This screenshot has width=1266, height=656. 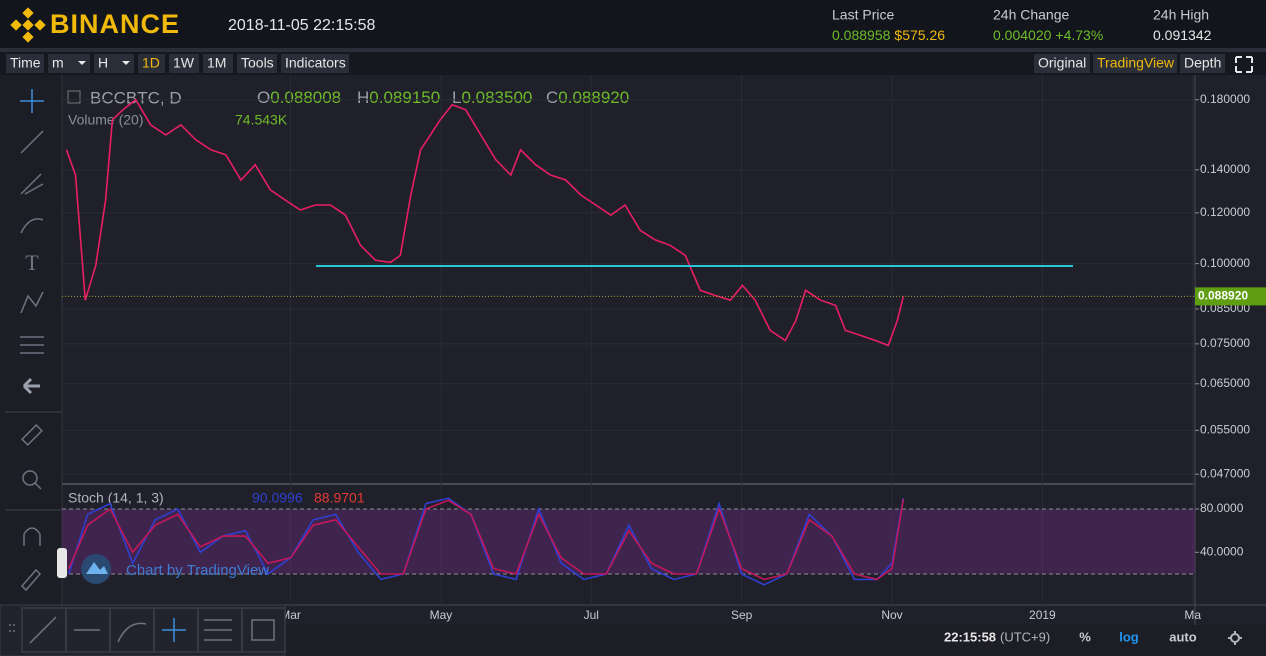 I want to click on toolbar-button: 1W, so click(x=184, y=63).